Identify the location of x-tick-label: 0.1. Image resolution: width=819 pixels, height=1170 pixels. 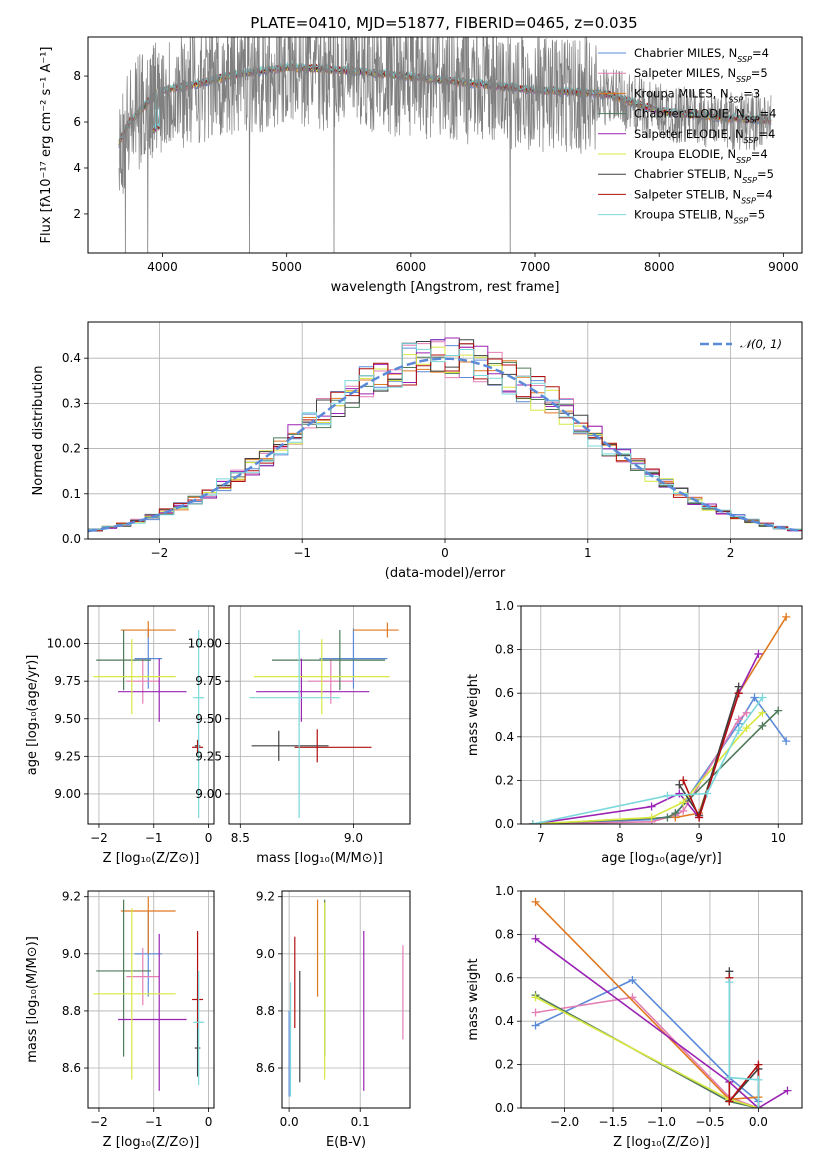
(360, 1122).